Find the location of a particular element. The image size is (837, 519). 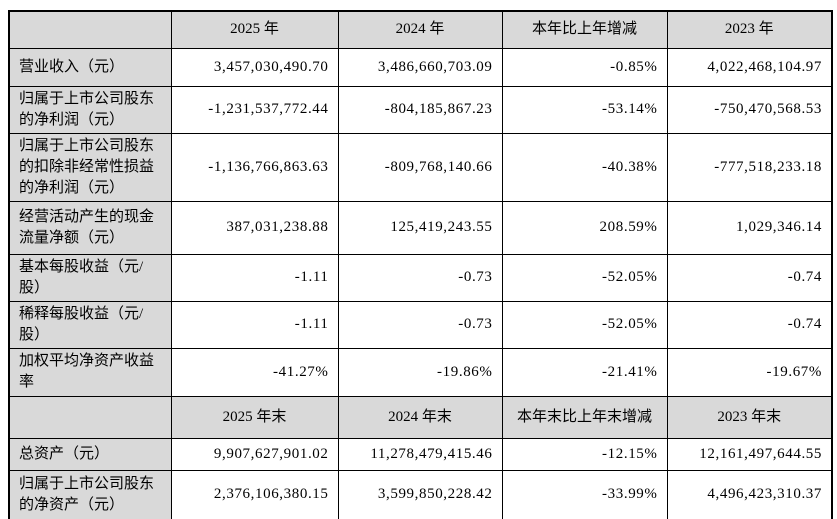

table-row-diluted-eps: 稀释每股收益（元/股） -1.11 -0.73 -52.05% -0.74 is located at coordinates (420, 324).